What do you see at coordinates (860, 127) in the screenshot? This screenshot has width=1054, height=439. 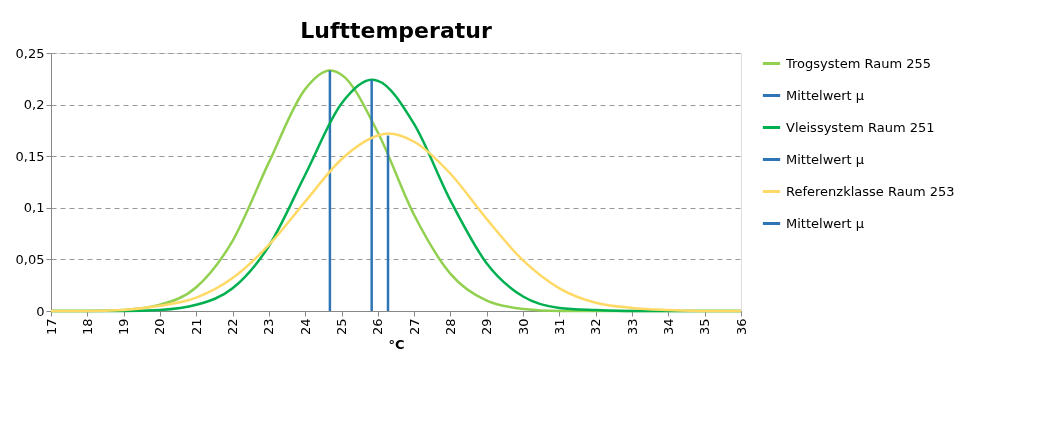 I see `legend-label: Vleissystem Raum 251` at bounding box center [860, 127].